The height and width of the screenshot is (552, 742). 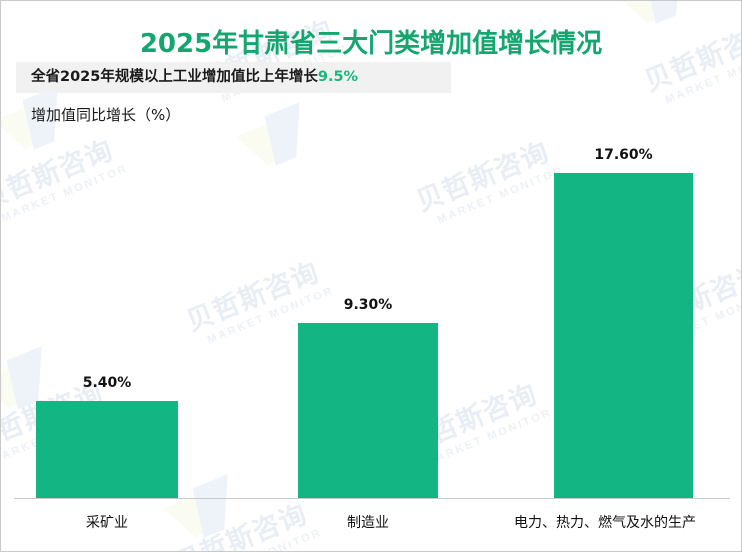 What do you see at coordinates (371, 44) in the screenshot?
I see `page-title: 2025年甘肃省三大门类增加值增长情况` at bounding box center [371, 44].